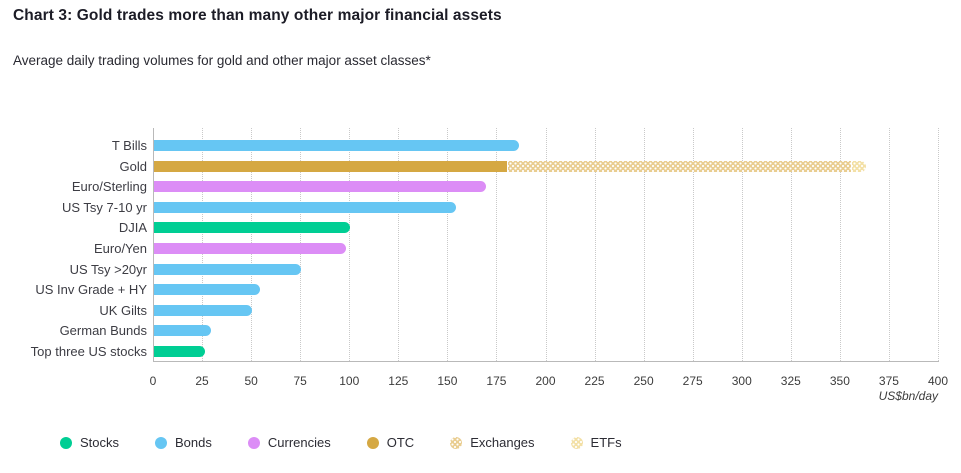 Image resolution: width=961 pixels, height=473 pixels. What do you see at coordinates (180, 351) in the screenshot?
I see `bar-segment-top-three-us-stocks-stocks` at bounding box center [180, 351].